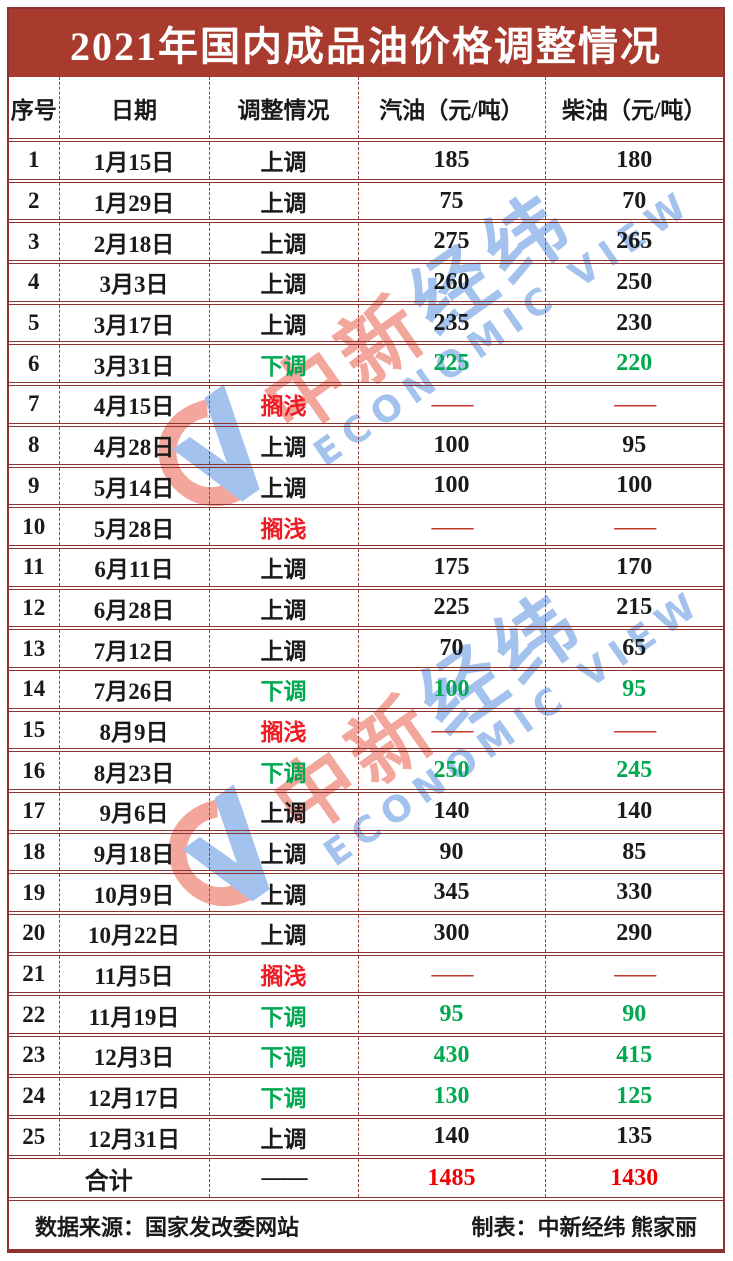 The image size is (733, 1261). Describe the element at coordinates (633, 365) in the screenshot. I see `cell-diesel: 220` at that location.